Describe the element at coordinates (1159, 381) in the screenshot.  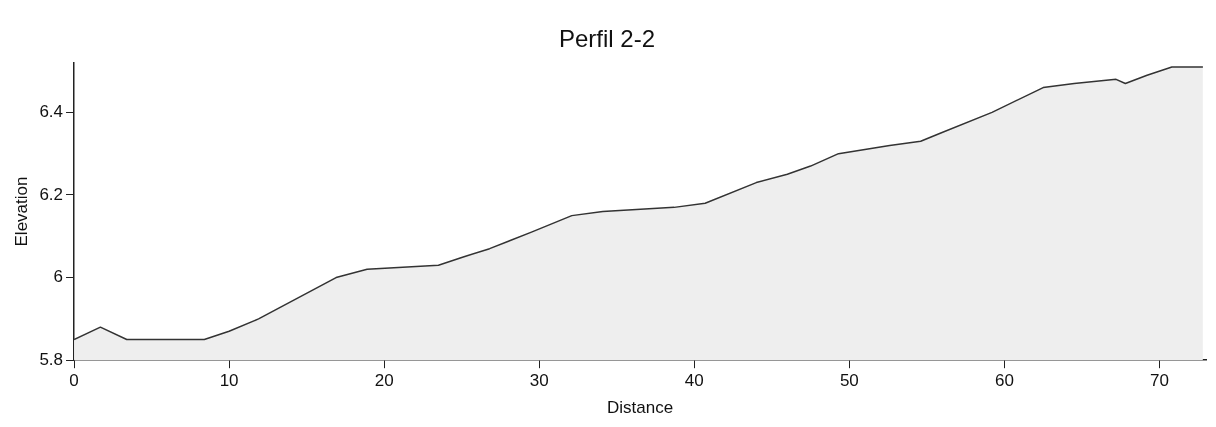
I see `x-tick-label: 70` at that location.